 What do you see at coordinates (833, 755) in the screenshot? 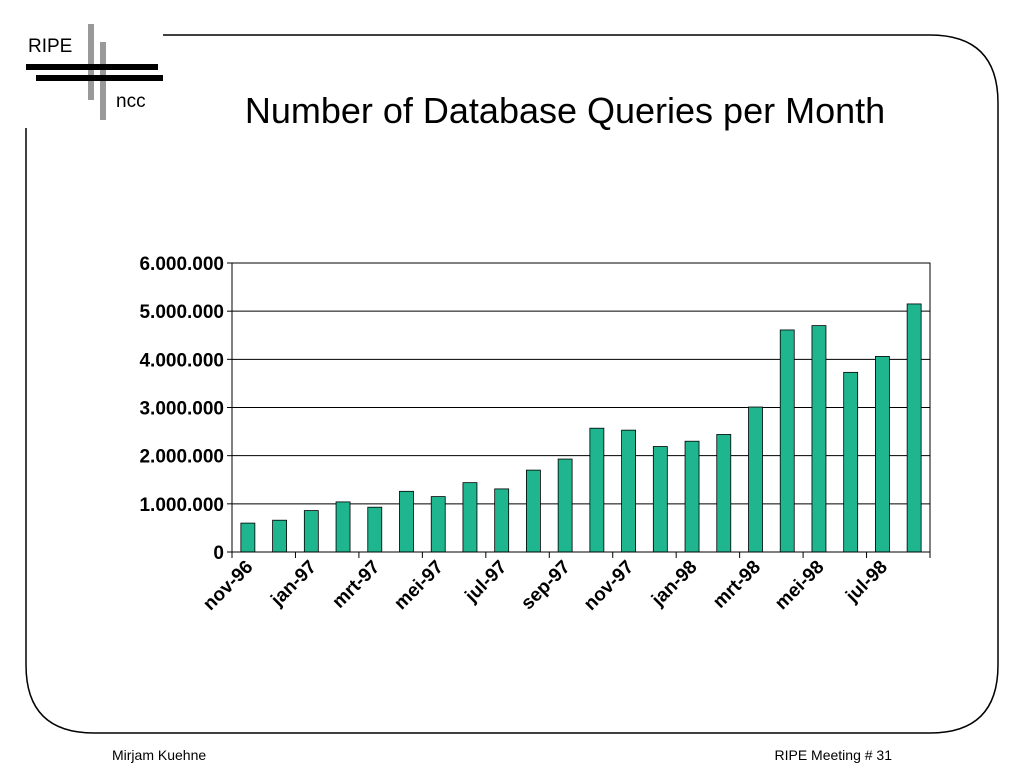
I see `footer-meeting: RIPE Meeting # 31` at bounding box center [833, 755].